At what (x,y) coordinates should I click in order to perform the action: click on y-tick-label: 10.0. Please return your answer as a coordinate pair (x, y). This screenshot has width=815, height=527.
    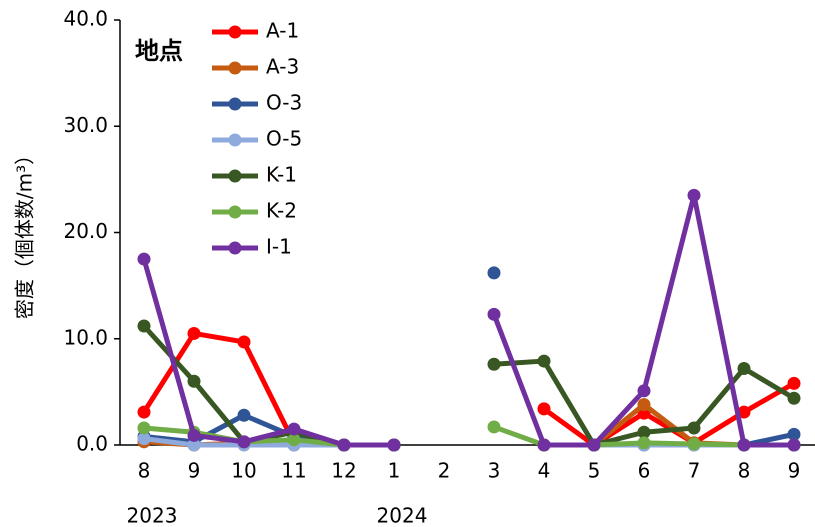
    Looking at the image, I should click on (85, 337).